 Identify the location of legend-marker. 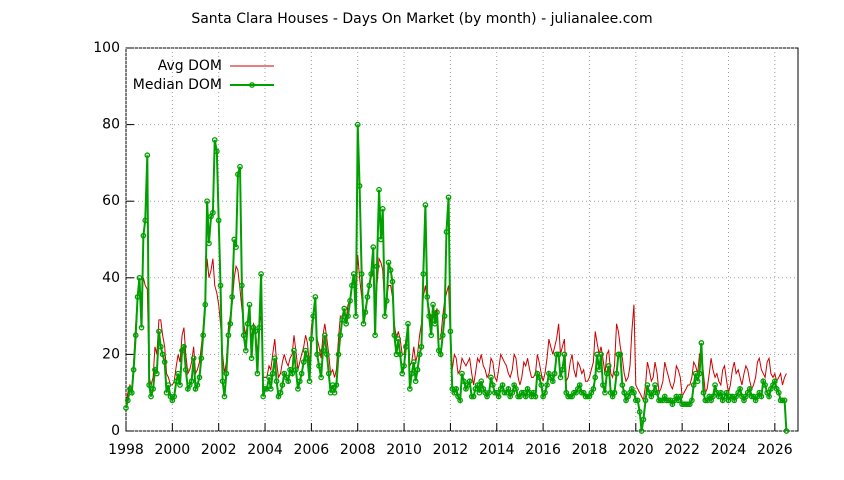
(252, 85).